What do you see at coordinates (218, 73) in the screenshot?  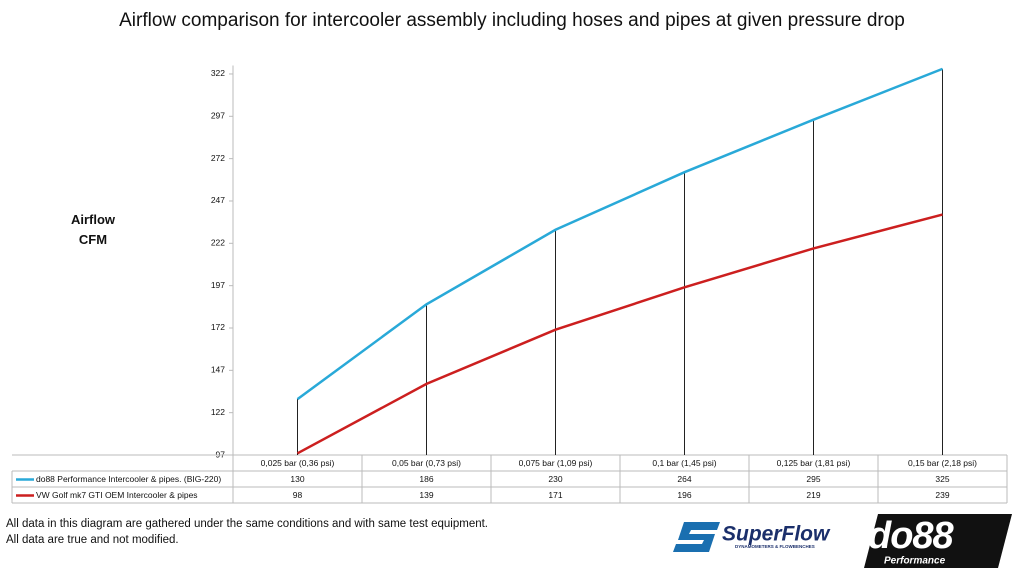 I see `y-tick-label: 322` at bounding box center [218, 73].